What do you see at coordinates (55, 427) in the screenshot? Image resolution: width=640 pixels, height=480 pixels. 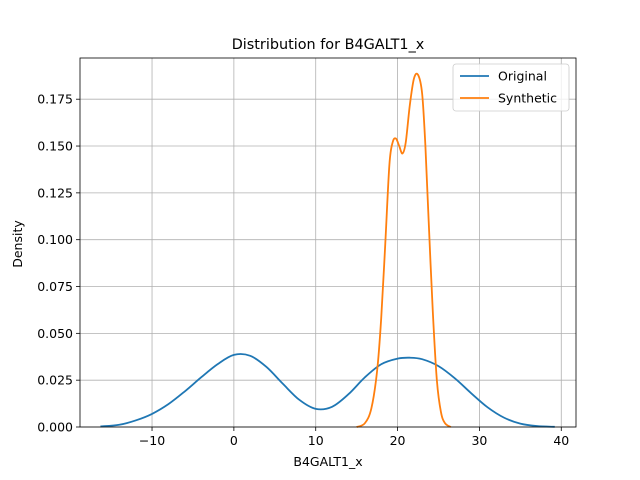 I see `y-tick-label: 0.000` at bounding box center [55, 427].